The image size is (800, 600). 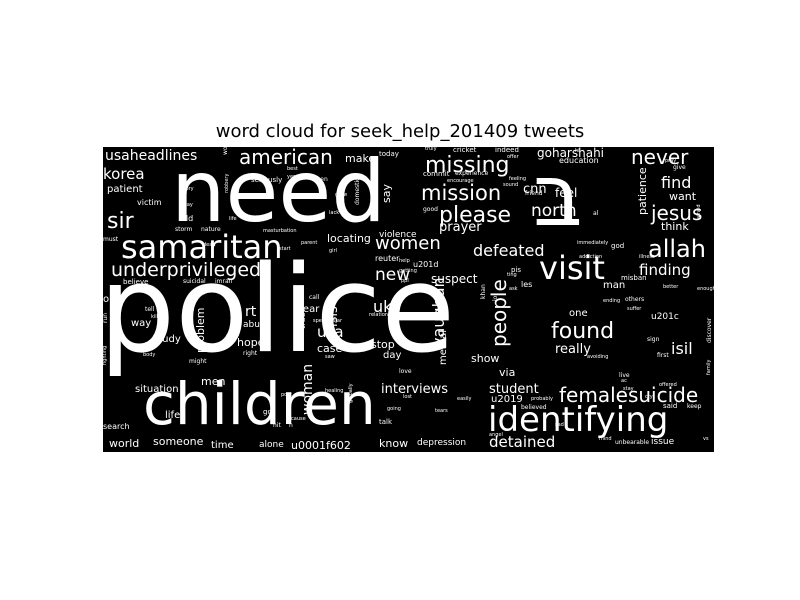 I want to click on word-suspect: suspect, so click(x=454, y=279).